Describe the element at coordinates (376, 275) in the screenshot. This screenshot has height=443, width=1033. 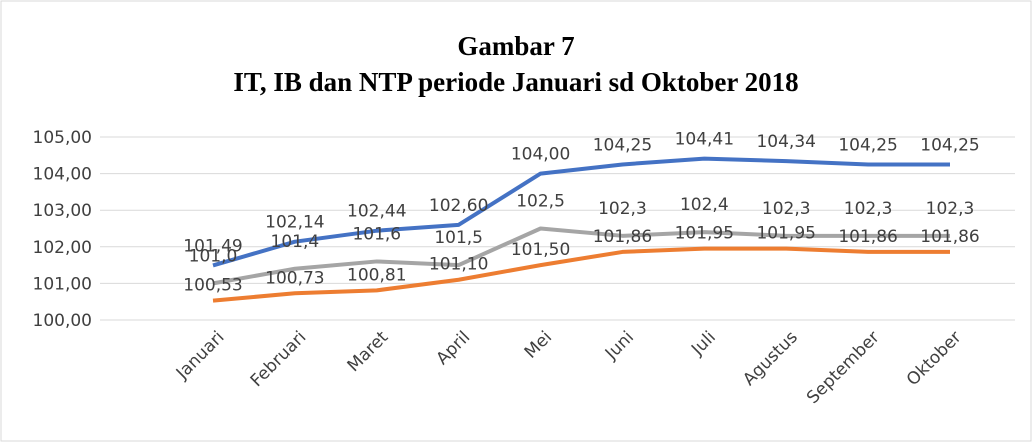
I see `data-label: 100,81` at that location.